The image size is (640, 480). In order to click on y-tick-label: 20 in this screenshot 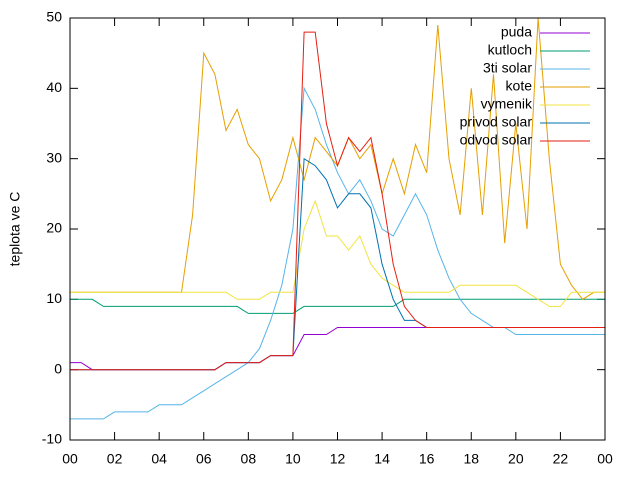, I will do `click(54, 228)`.